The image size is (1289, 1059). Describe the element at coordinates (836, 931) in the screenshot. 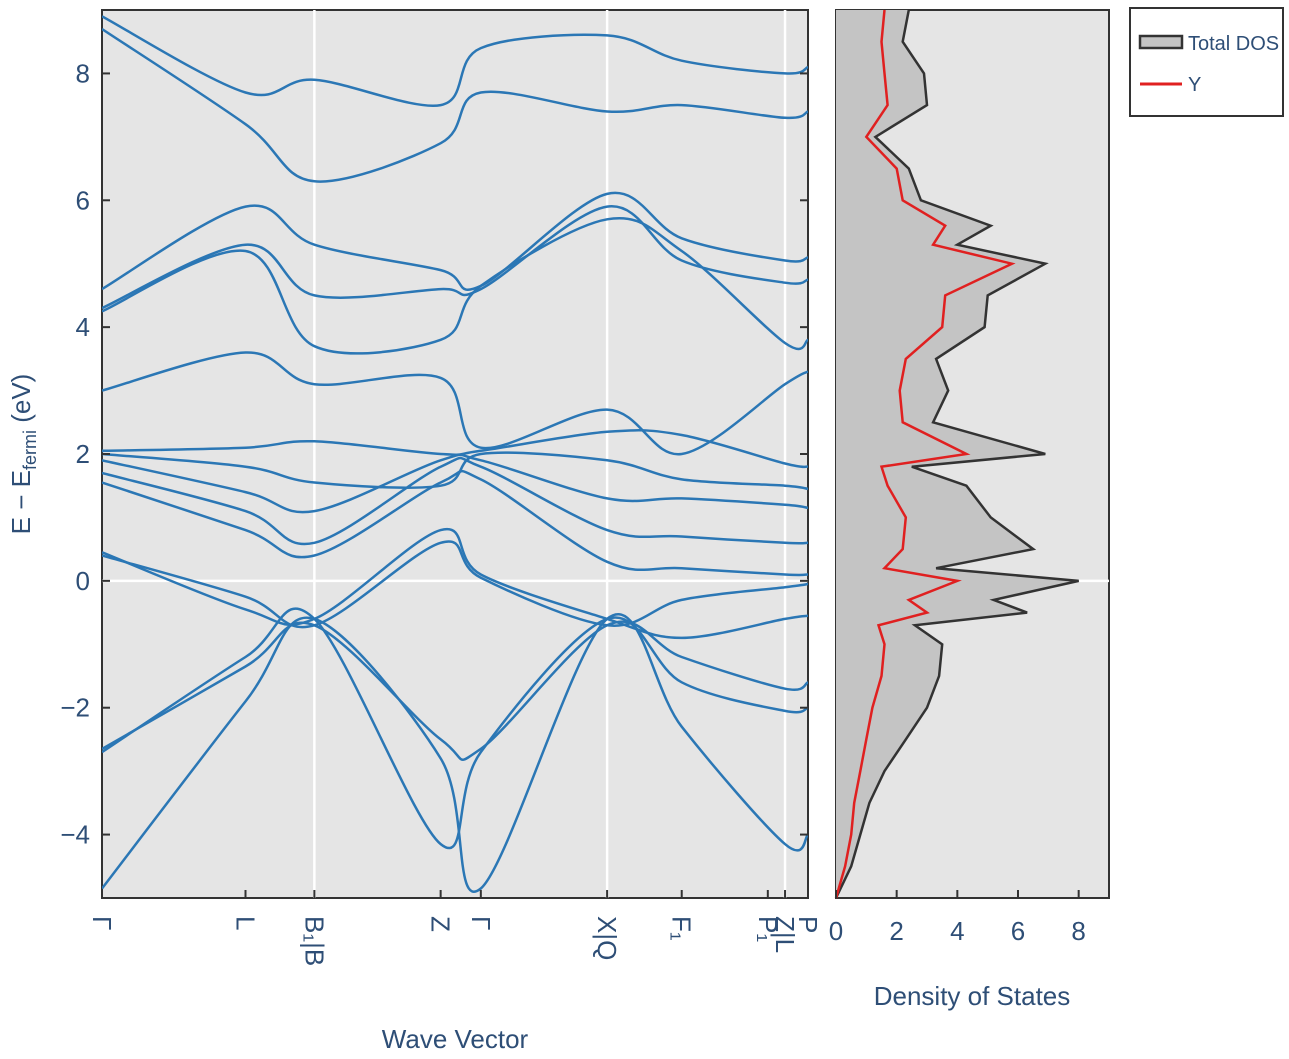

I see `dos-x-tick-label-0: 0` at that location.